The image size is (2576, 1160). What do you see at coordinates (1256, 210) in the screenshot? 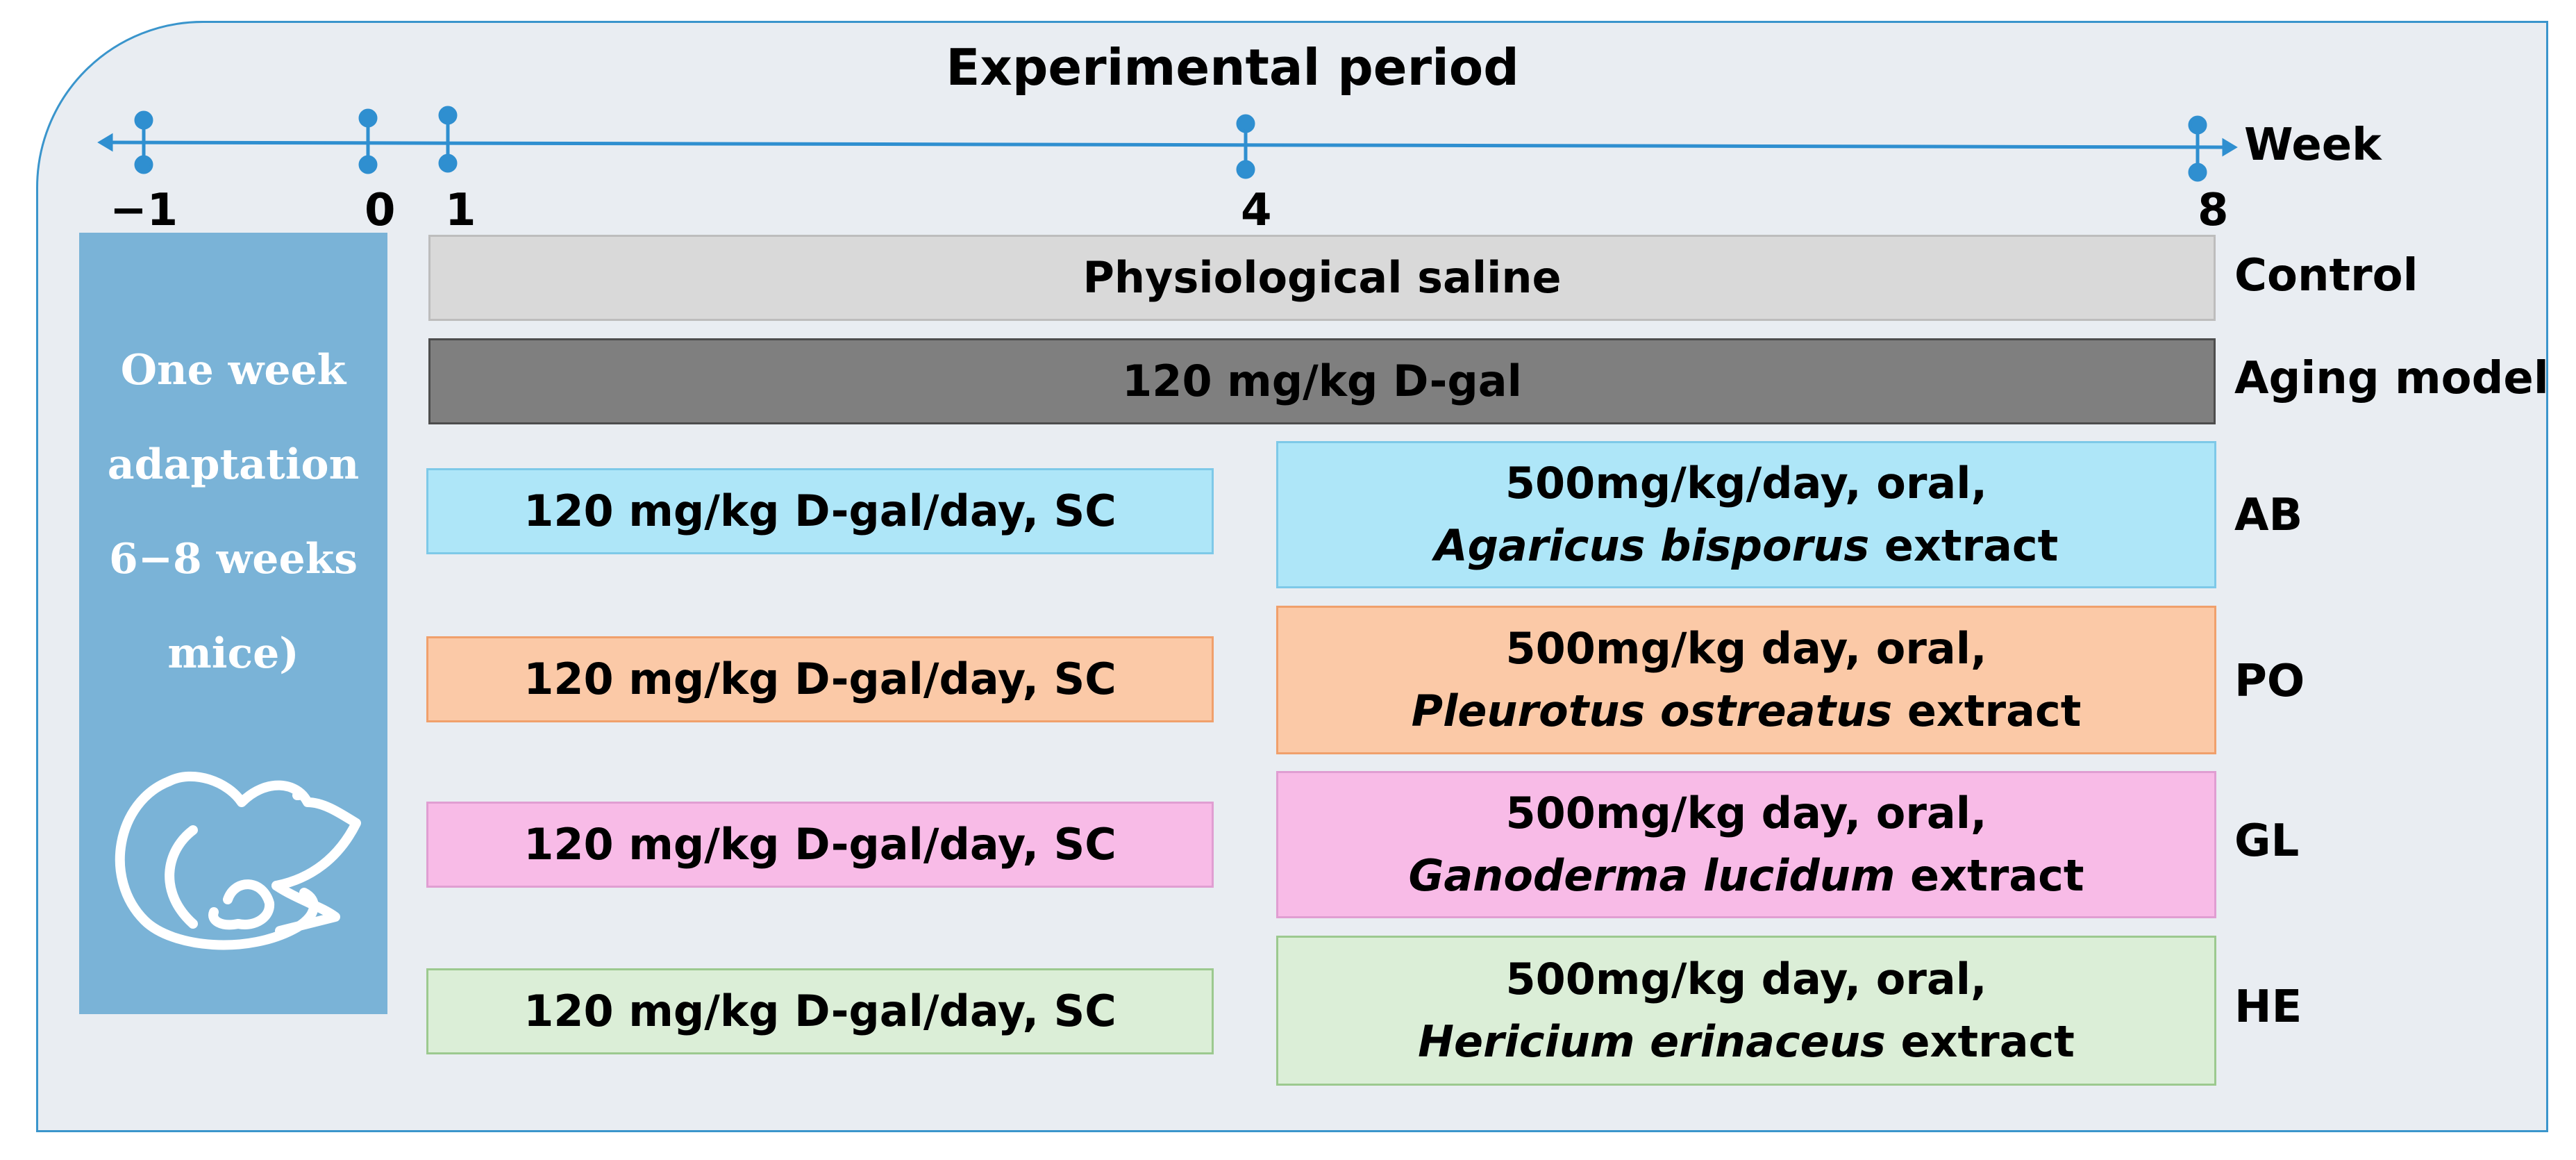
I see `tick-label-4: 4` at bounding box center [1256, 210].